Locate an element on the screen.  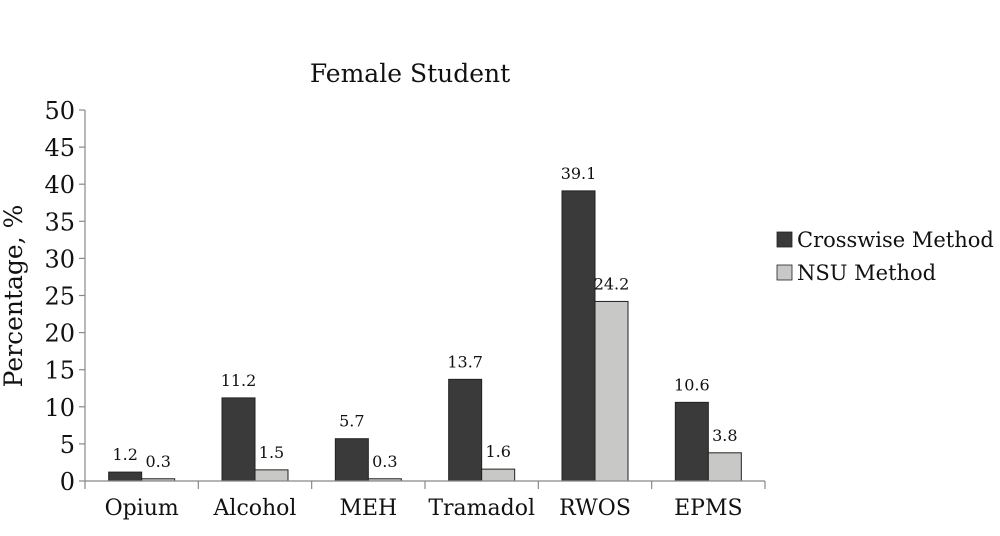
y-tick-label: 35 is located at coordinates (59, 222).